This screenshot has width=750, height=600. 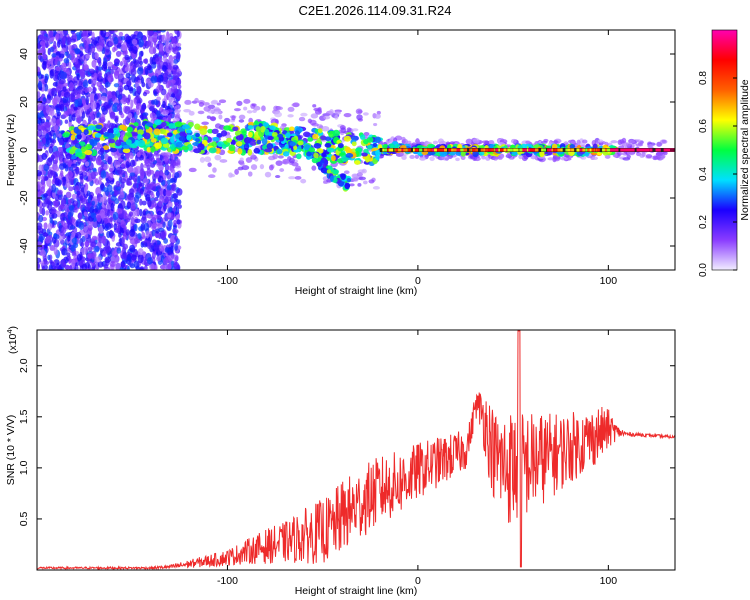 What do you see at coordinates (24, 518) in the screenshot?
I see `snr-y-tick-label: 0.5` at bounding box center [24, 518].